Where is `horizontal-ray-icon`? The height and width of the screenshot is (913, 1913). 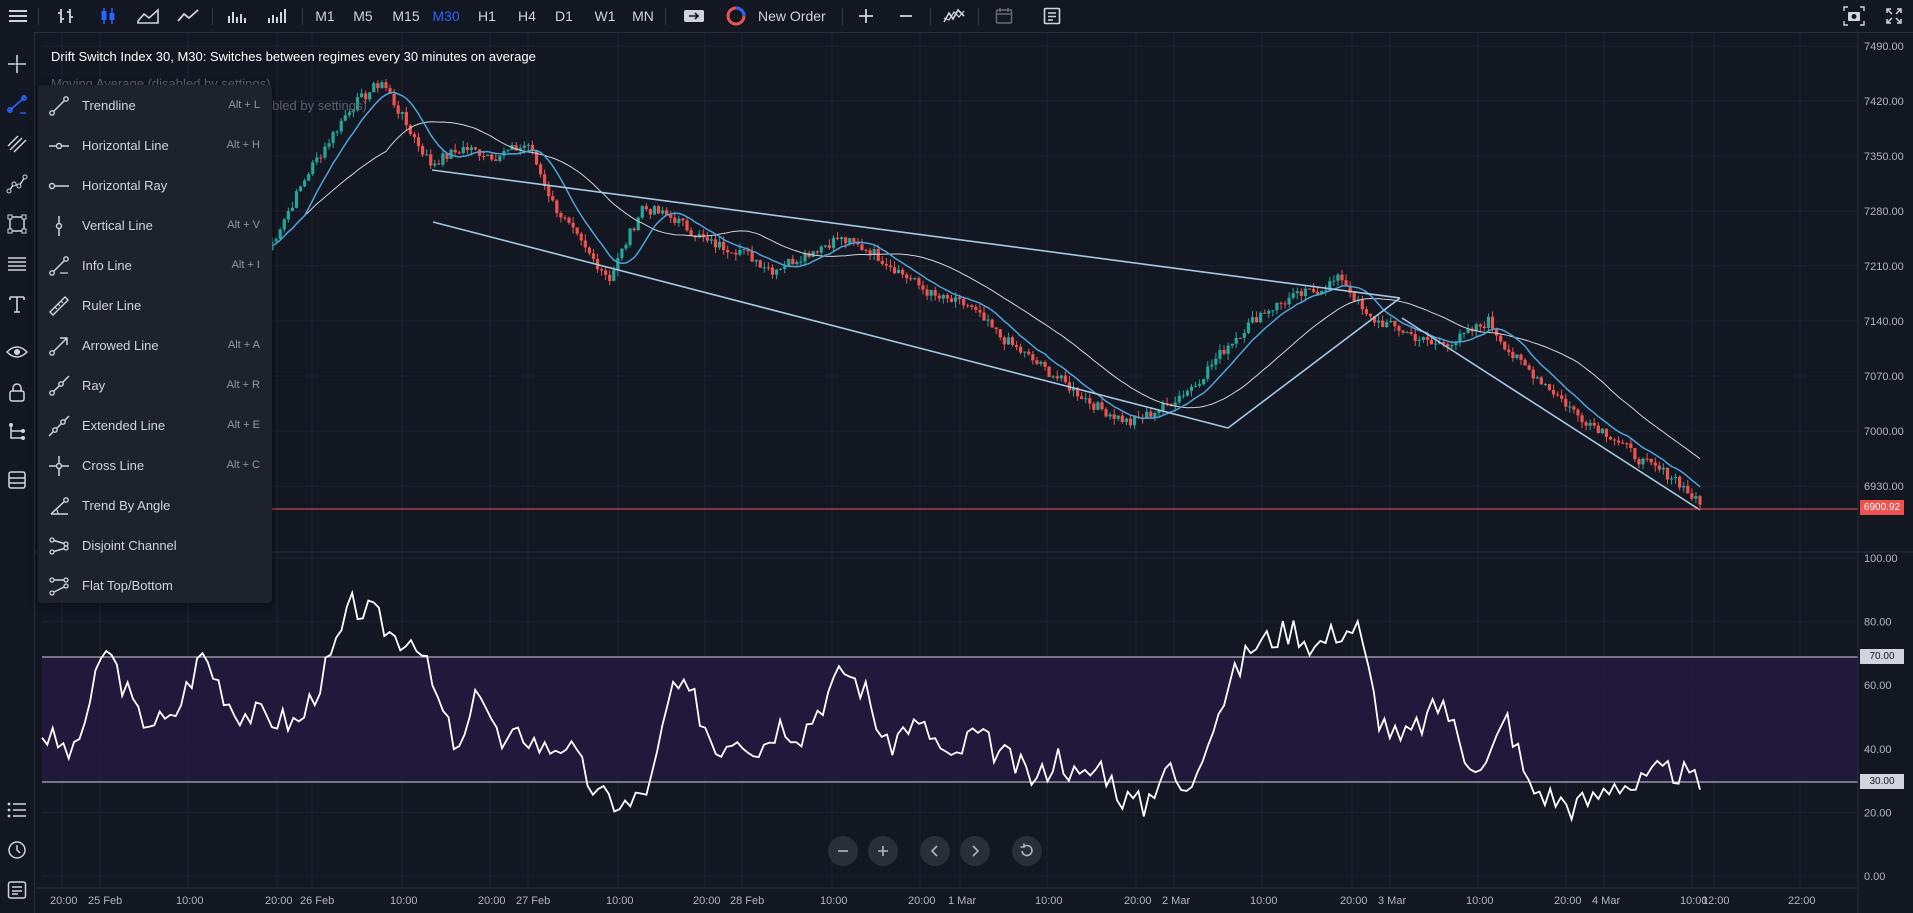
horizontal-ray-icon is located at coordinates (58, 186).